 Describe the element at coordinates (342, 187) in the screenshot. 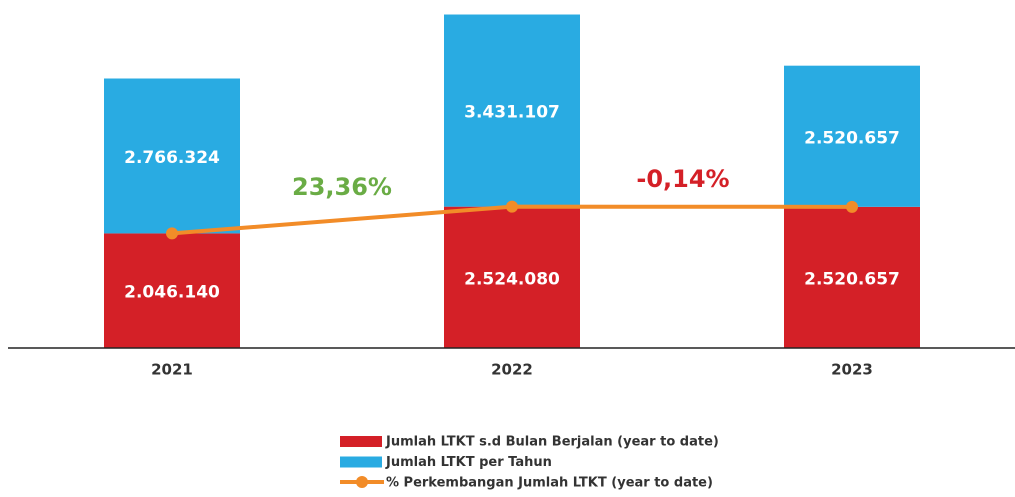

I see `annotation: 23,36%` at that location.